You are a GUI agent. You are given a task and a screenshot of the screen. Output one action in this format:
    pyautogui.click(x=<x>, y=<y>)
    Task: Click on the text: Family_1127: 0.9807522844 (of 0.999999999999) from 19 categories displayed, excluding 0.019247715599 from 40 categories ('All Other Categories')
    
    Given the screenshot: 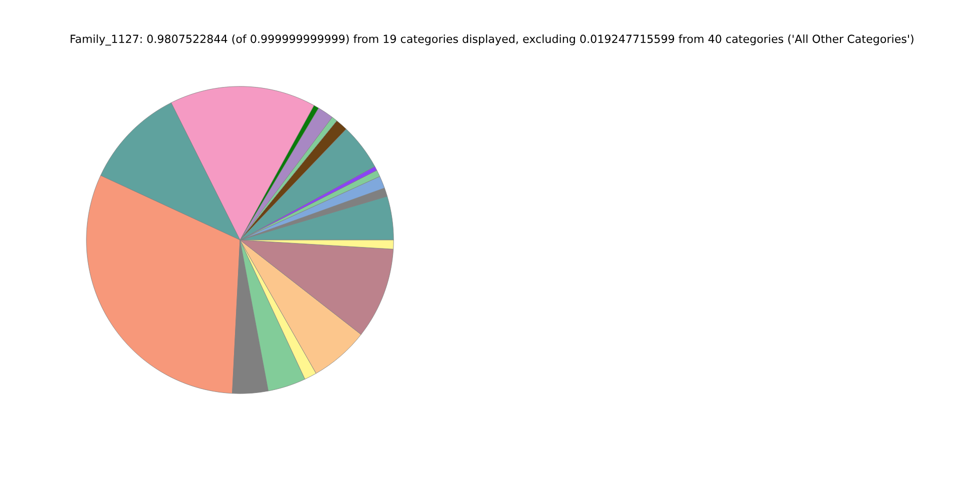 What is the action you would take?
    pyautogui.click(x=492, y=40)
    